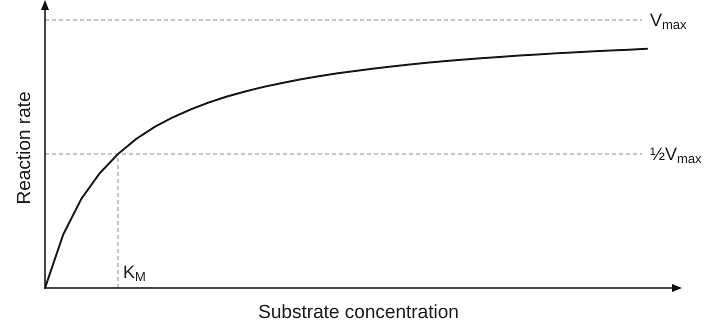  I want to click on y-axis-title: Reaction rate, so click(24, 148).